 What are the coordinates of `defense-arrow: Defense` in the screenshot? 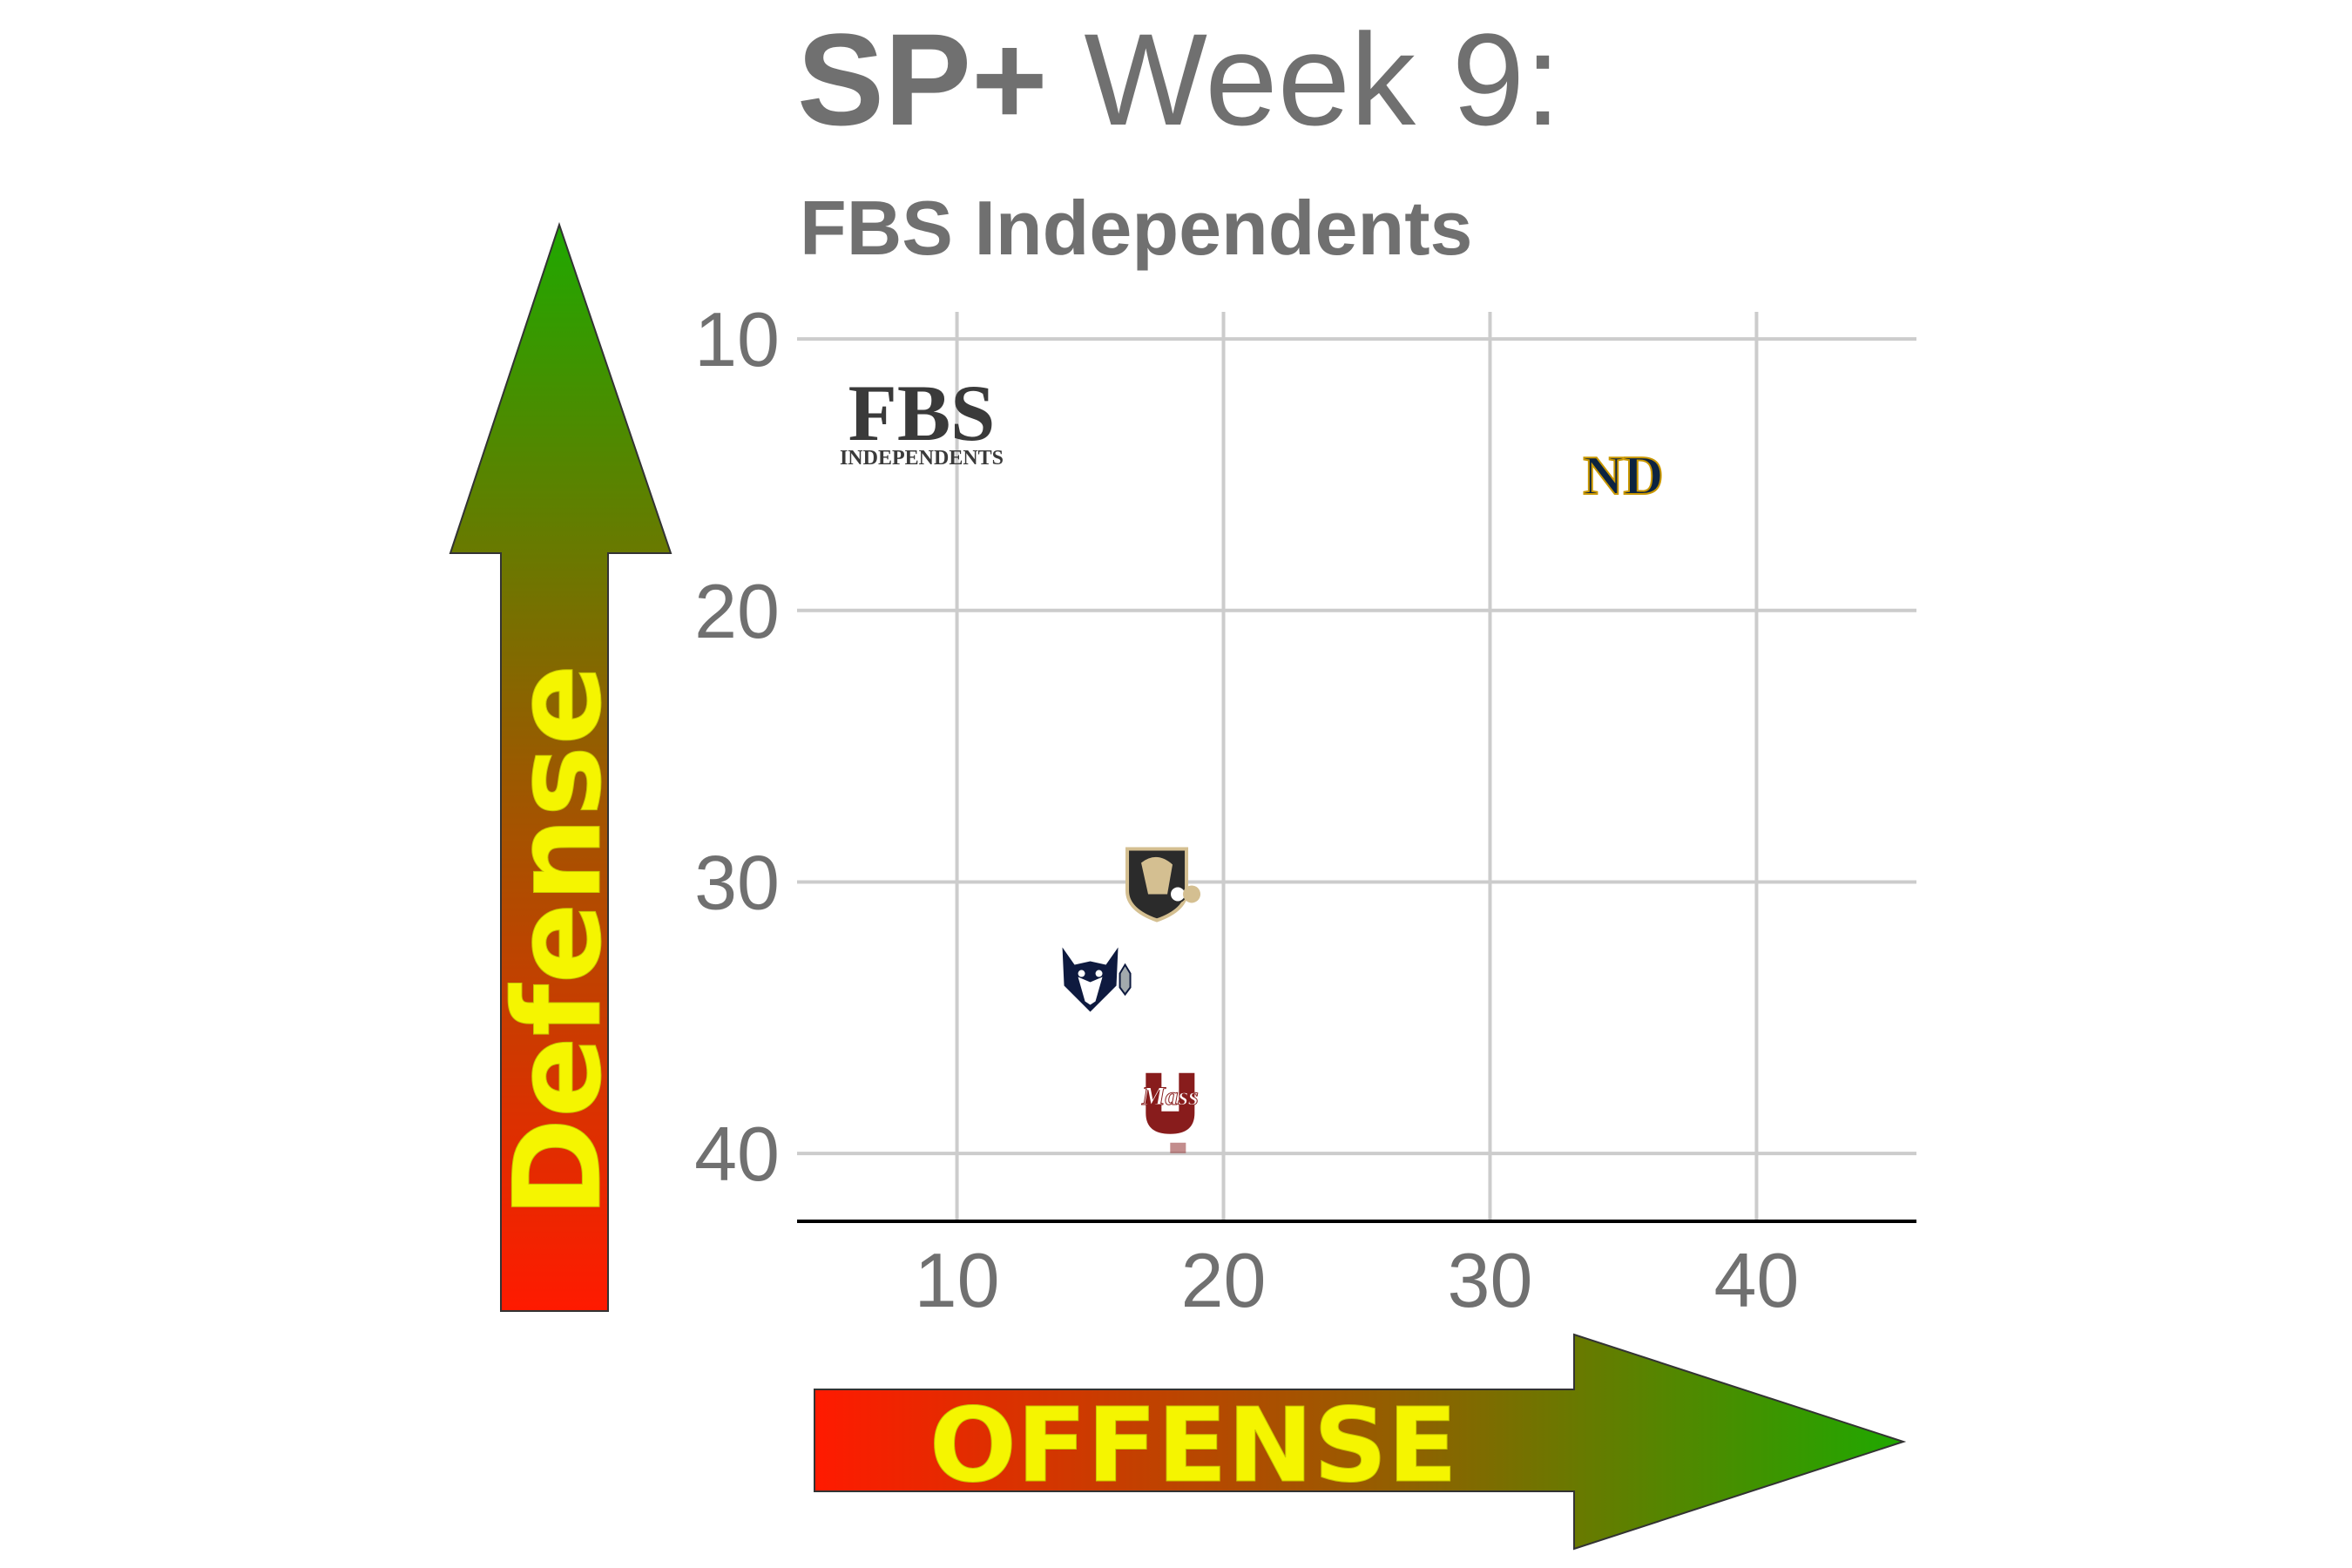 It's located at (560, 766).